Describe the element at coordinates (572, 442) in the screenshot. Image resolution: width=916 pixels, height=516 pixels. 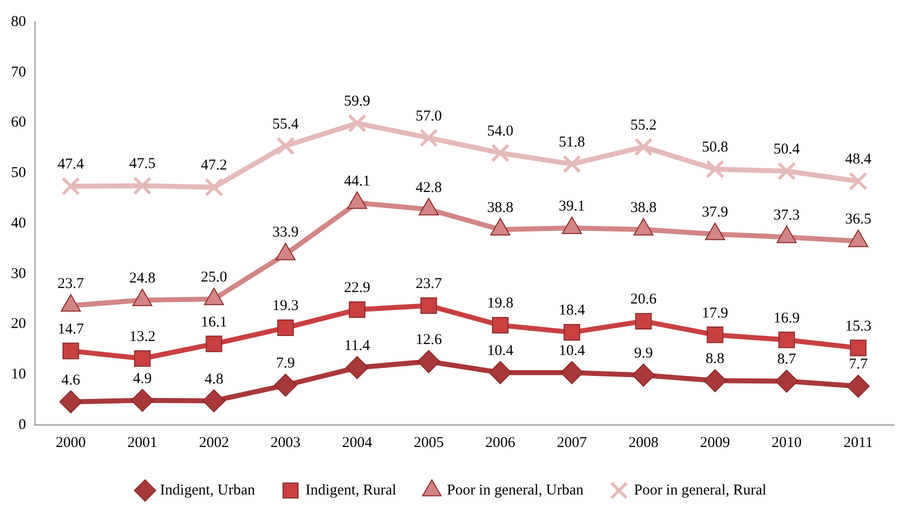
I see `x-tick-label: 2007` at that location.